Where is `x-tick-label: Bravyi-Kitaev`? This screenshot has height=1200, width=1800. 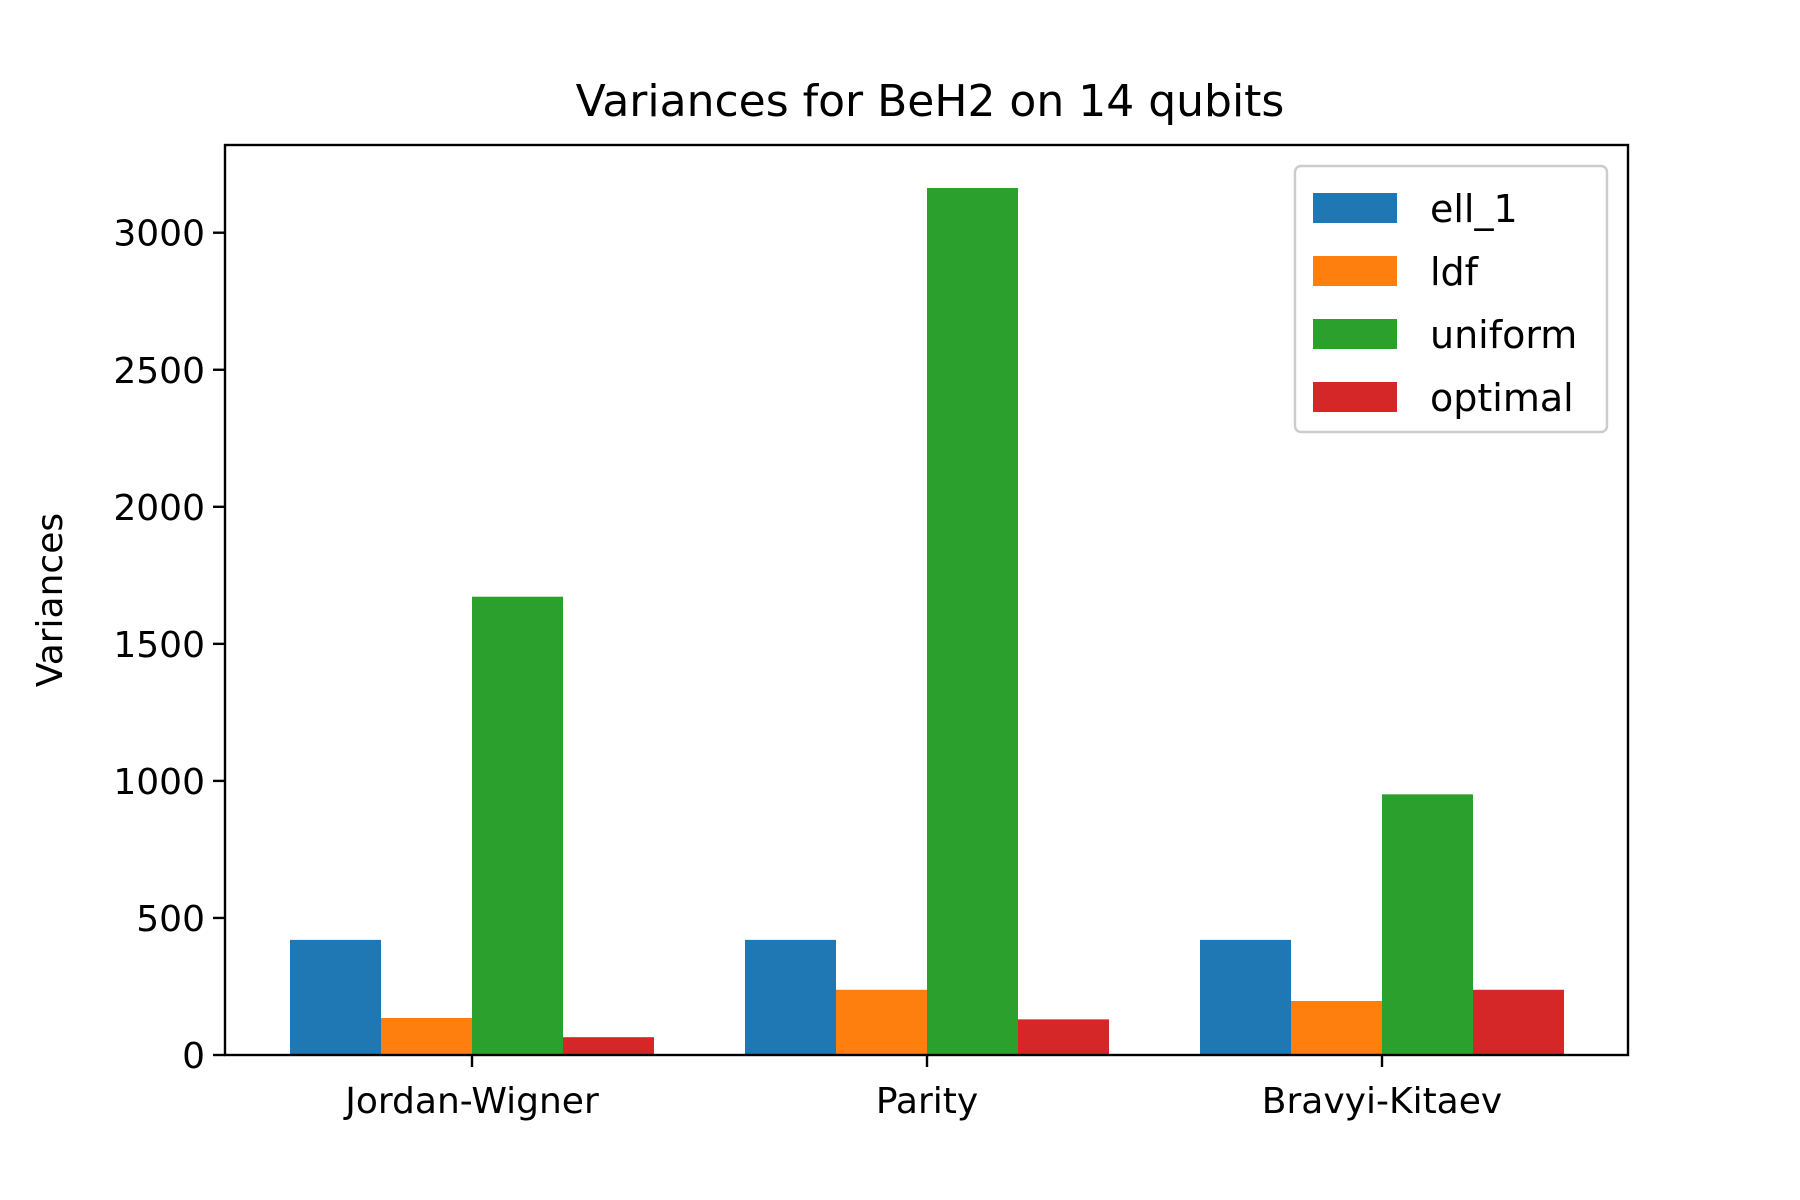 x-tick-label: Bravyi-Kitaev is located at coordinates (1382, 1101).